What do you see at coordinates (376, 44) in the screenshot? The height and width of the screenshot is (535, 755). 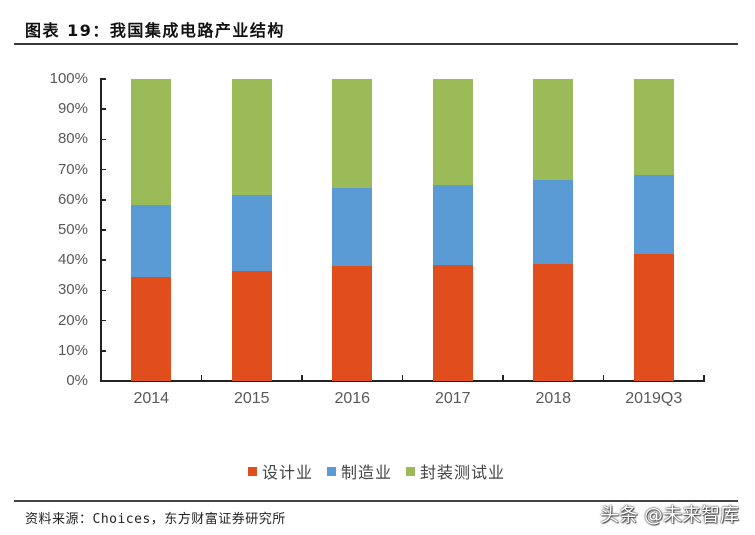 I see `title-divider` at bounding box center [376, 44].